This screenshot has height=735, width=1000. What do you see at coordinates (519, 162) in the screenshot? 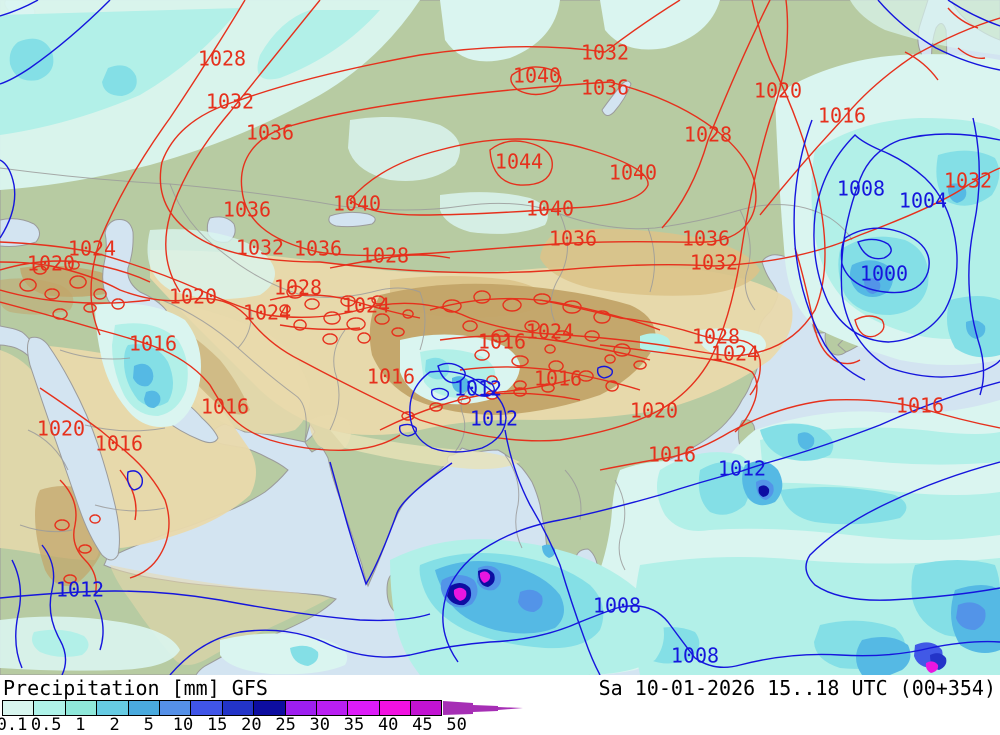
I see `isobar-label: 1044` at bounding box center [519, 162].